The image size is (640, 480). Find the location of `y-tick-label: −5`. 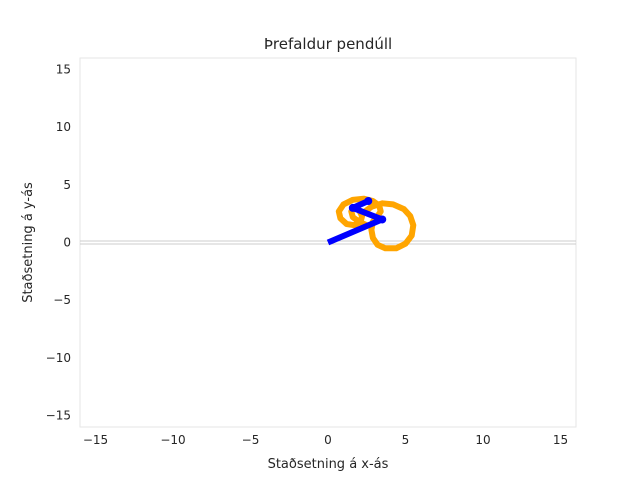

y-tick-label: −5 is located at coordinates (62, 300).